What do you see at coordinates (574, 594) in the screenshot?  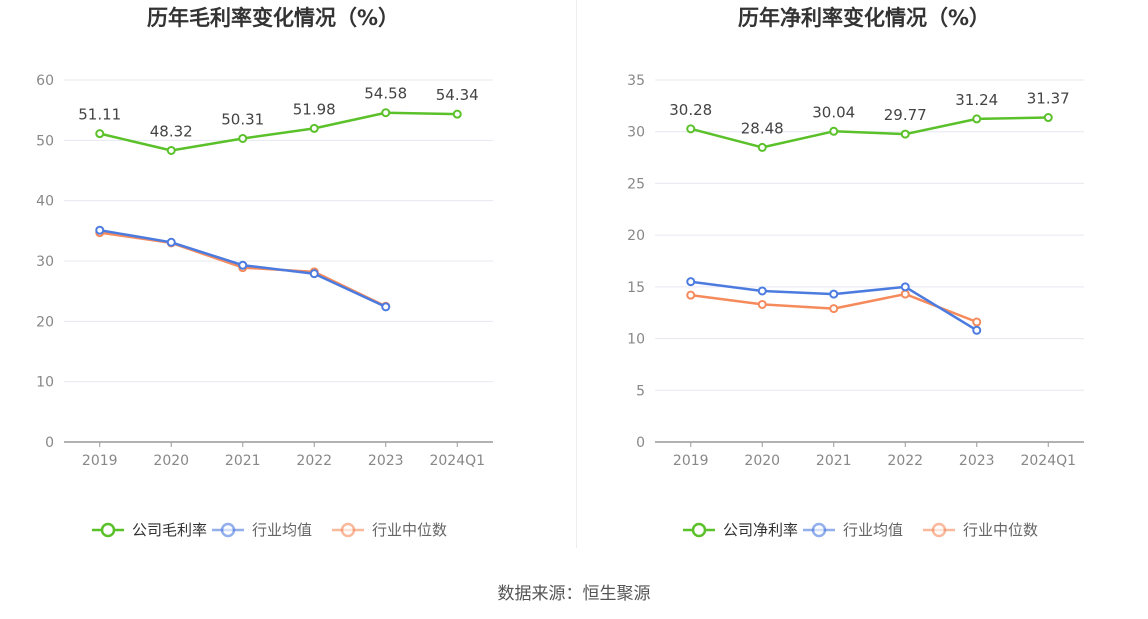 I see `data-source-note: 数据来源：恒生聚源` at bounding box center [574, 594].